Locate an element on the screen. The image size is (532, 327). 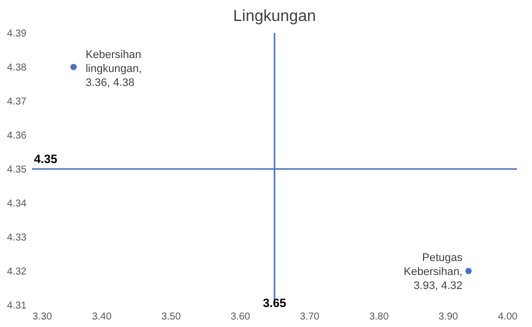
x-tick-label: 3.60 is located at coordinates (240, 317).